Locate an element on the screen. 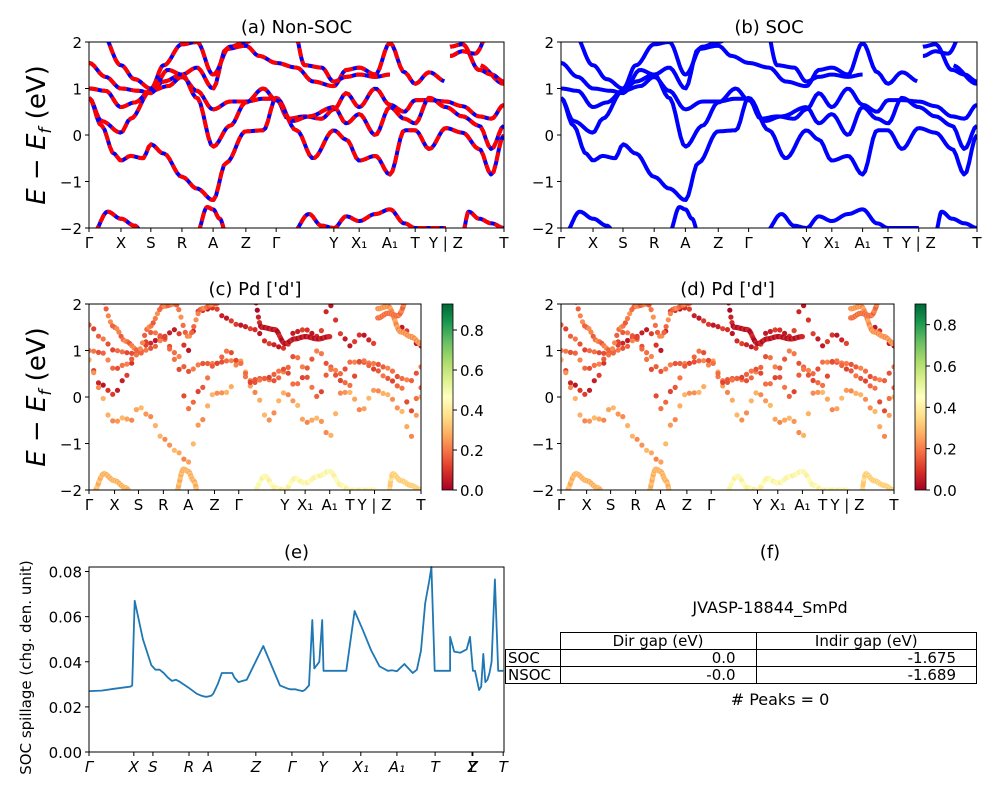  y-tick-label: 0.08 is located at coordinates (65, 573).